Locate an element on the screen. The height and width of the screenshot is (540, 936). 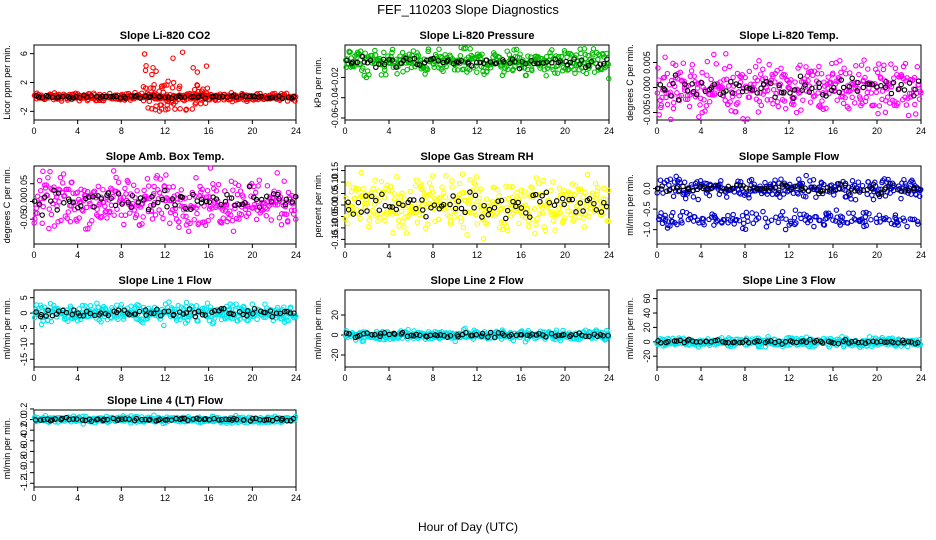
y-tick-label: -0.04 is located at coordinates (335, 97).